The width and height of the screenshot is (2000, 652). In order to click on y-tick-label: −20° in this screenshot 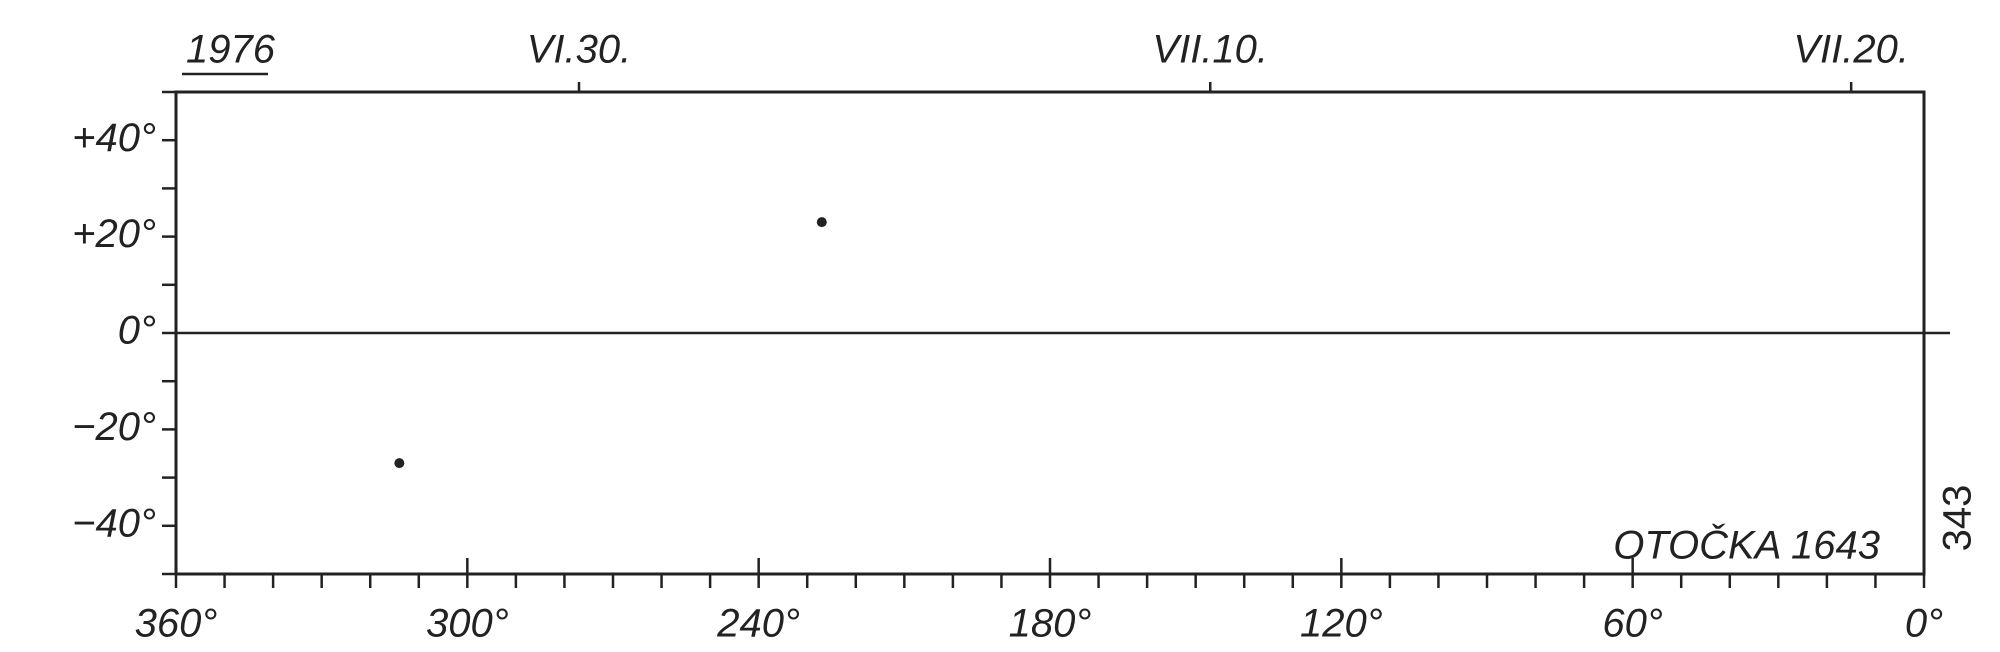, I will do `click(114, 427)`.